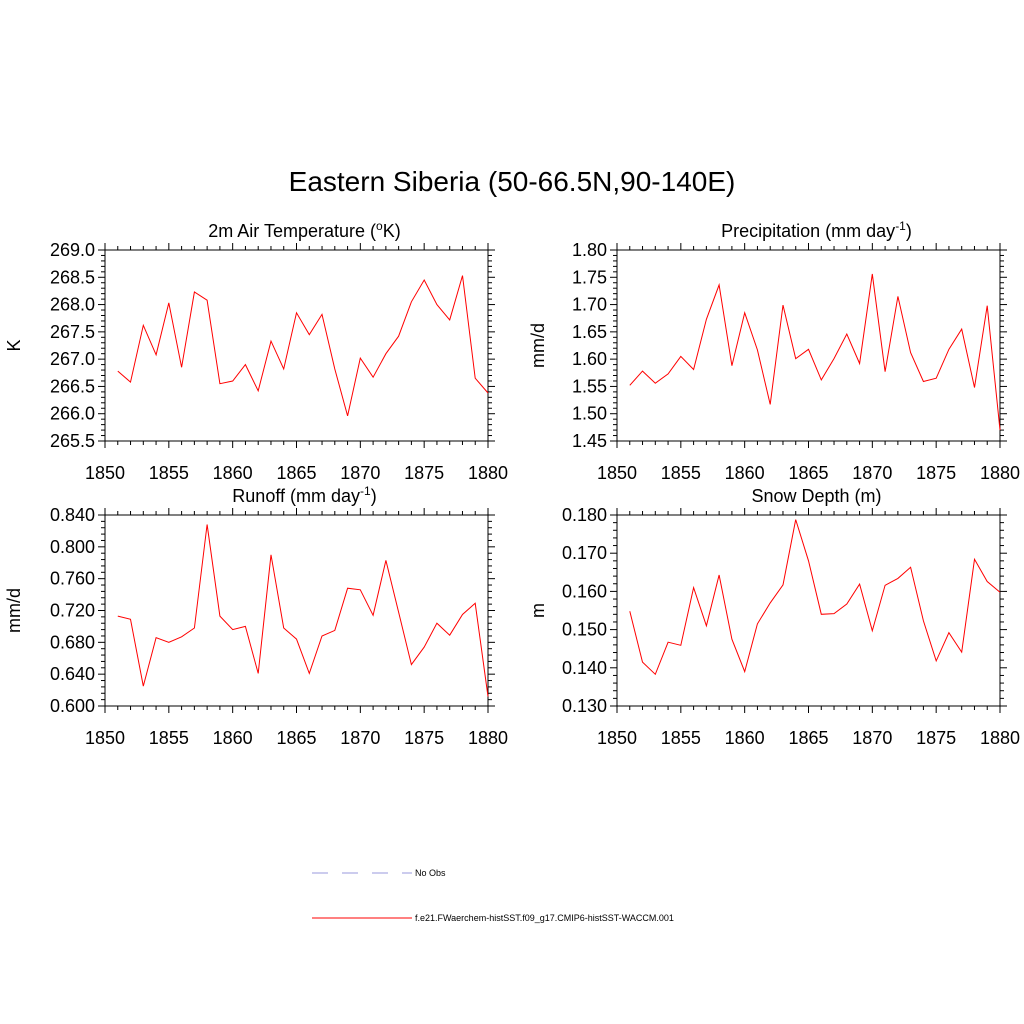 The image size is (1024, 1024). Describe the element at coordinates (72, 611) in the screenshot. I see `y-tick-label: 0.720` at that location.